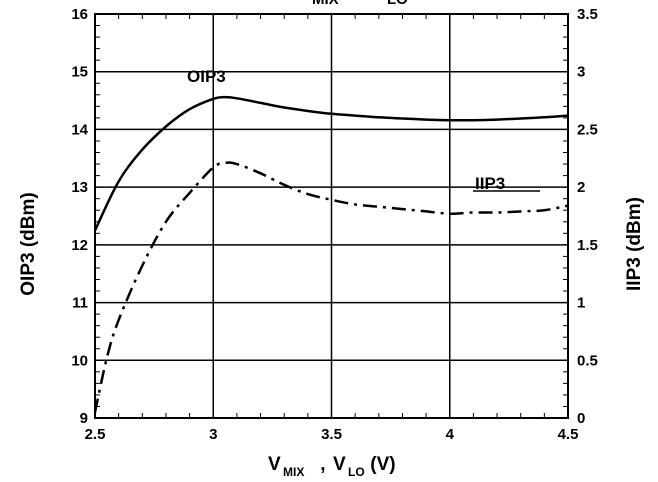 The width and height of the screenshot is (658, 482). Describe the element at coordinates (79, 14) in the screenshot. I see `y-left-tick-label: 16` at that location.